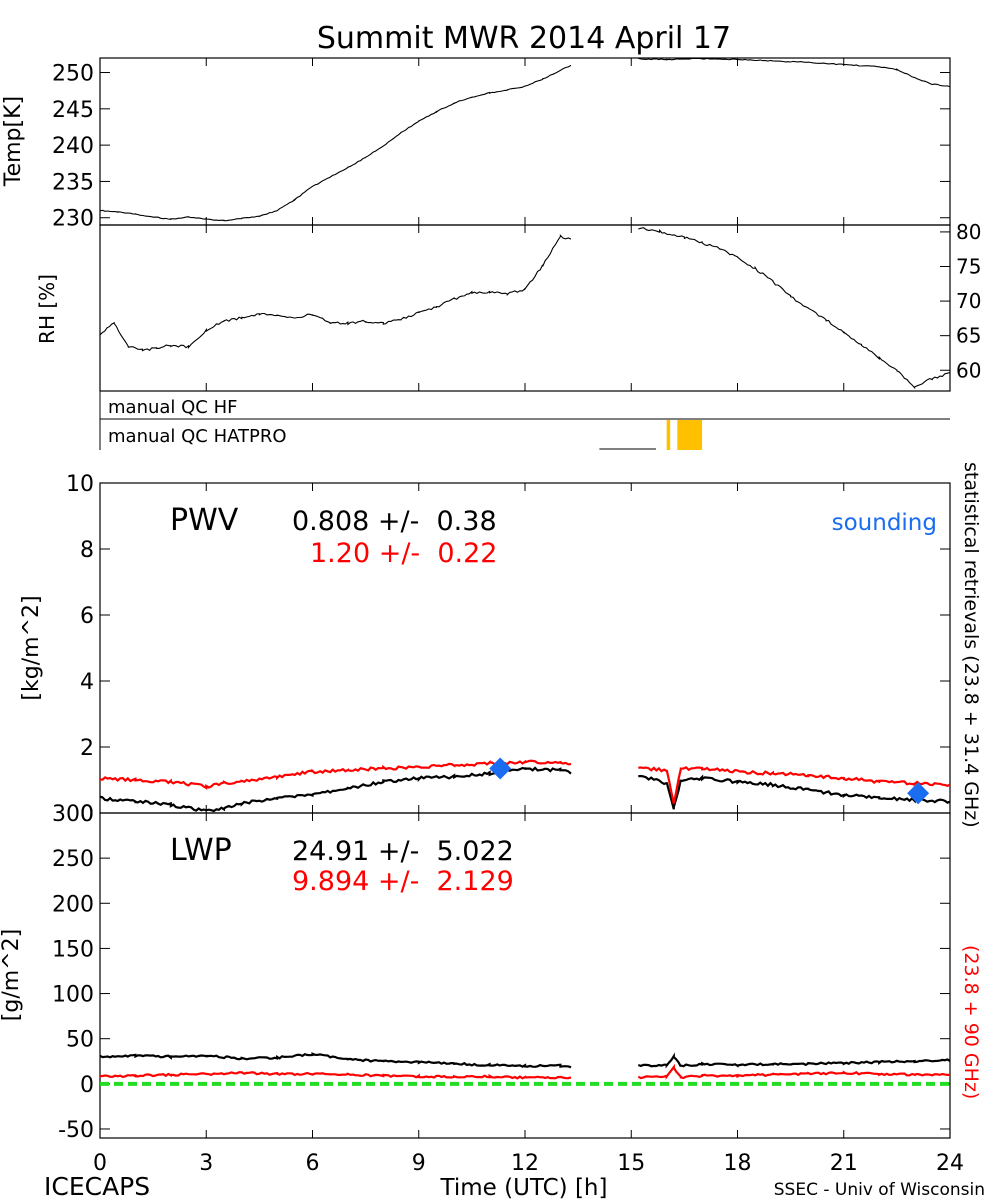  Describe the element at coordinates (968, 301) in the screenshot. I see `y-tick-label: 70` at that location.